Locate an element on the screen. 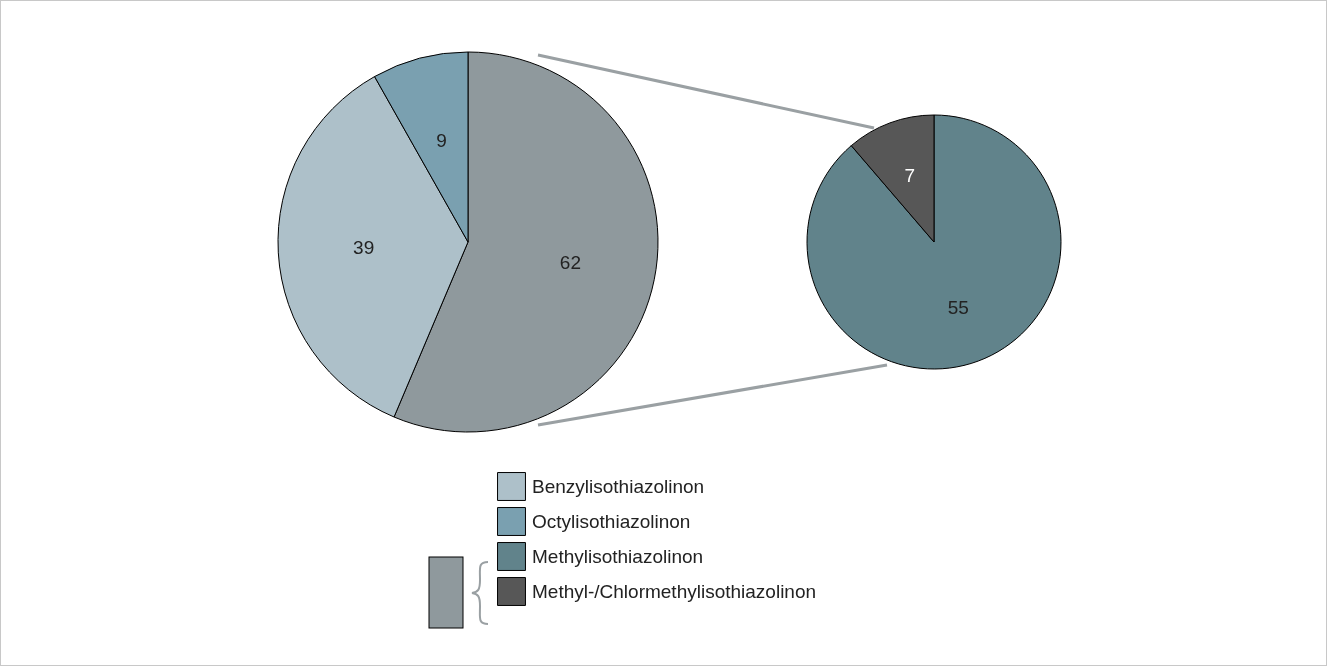 Image resolution: width=1327 pixels, height=666 pixels. data-label: 55 is located at coordinates (958, 307).